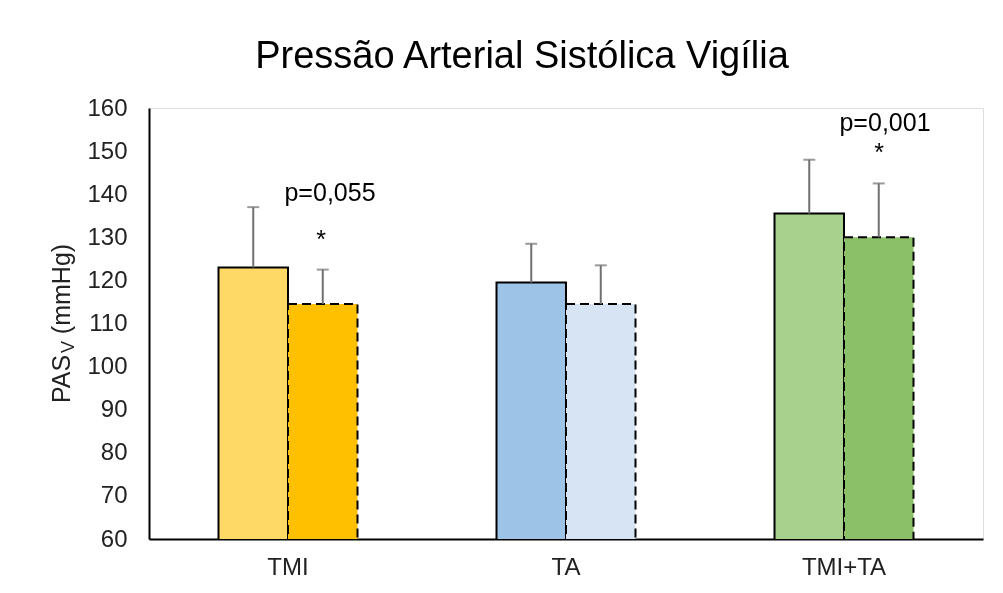 This screenshot has height=593, width=1003. What do you see at coordinates (114, 538) in the screenshot?
I see `y-tick-label: 60` at bounding box center [114, 538].